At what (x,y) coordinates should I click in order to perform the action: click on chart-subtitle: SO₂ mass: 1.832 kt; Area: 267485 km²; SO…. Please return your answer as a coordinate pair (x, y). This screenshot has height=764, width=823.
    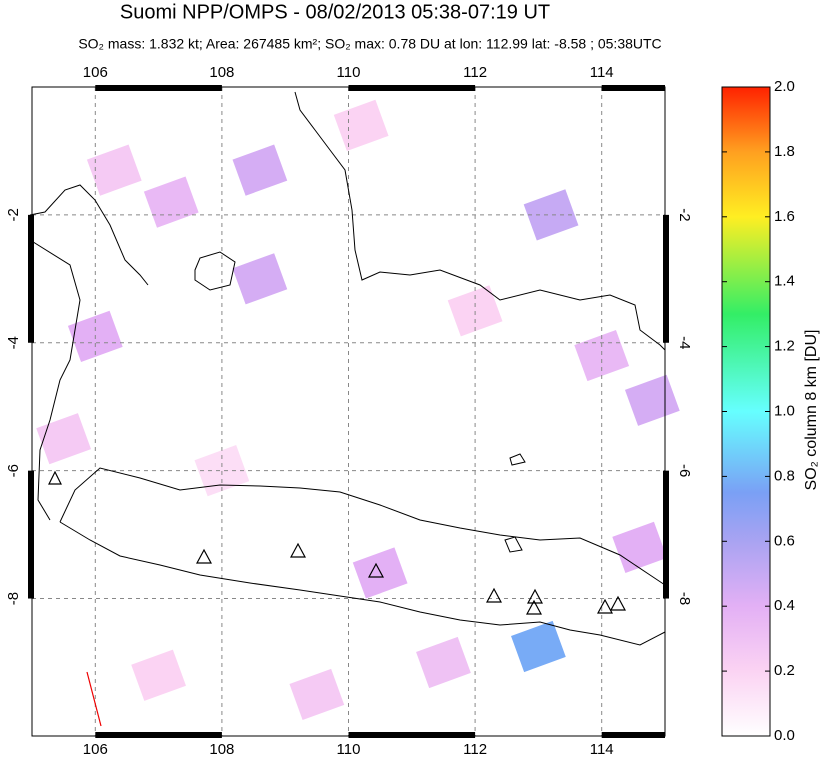
    Looking at the image, I should click on (369, 44).